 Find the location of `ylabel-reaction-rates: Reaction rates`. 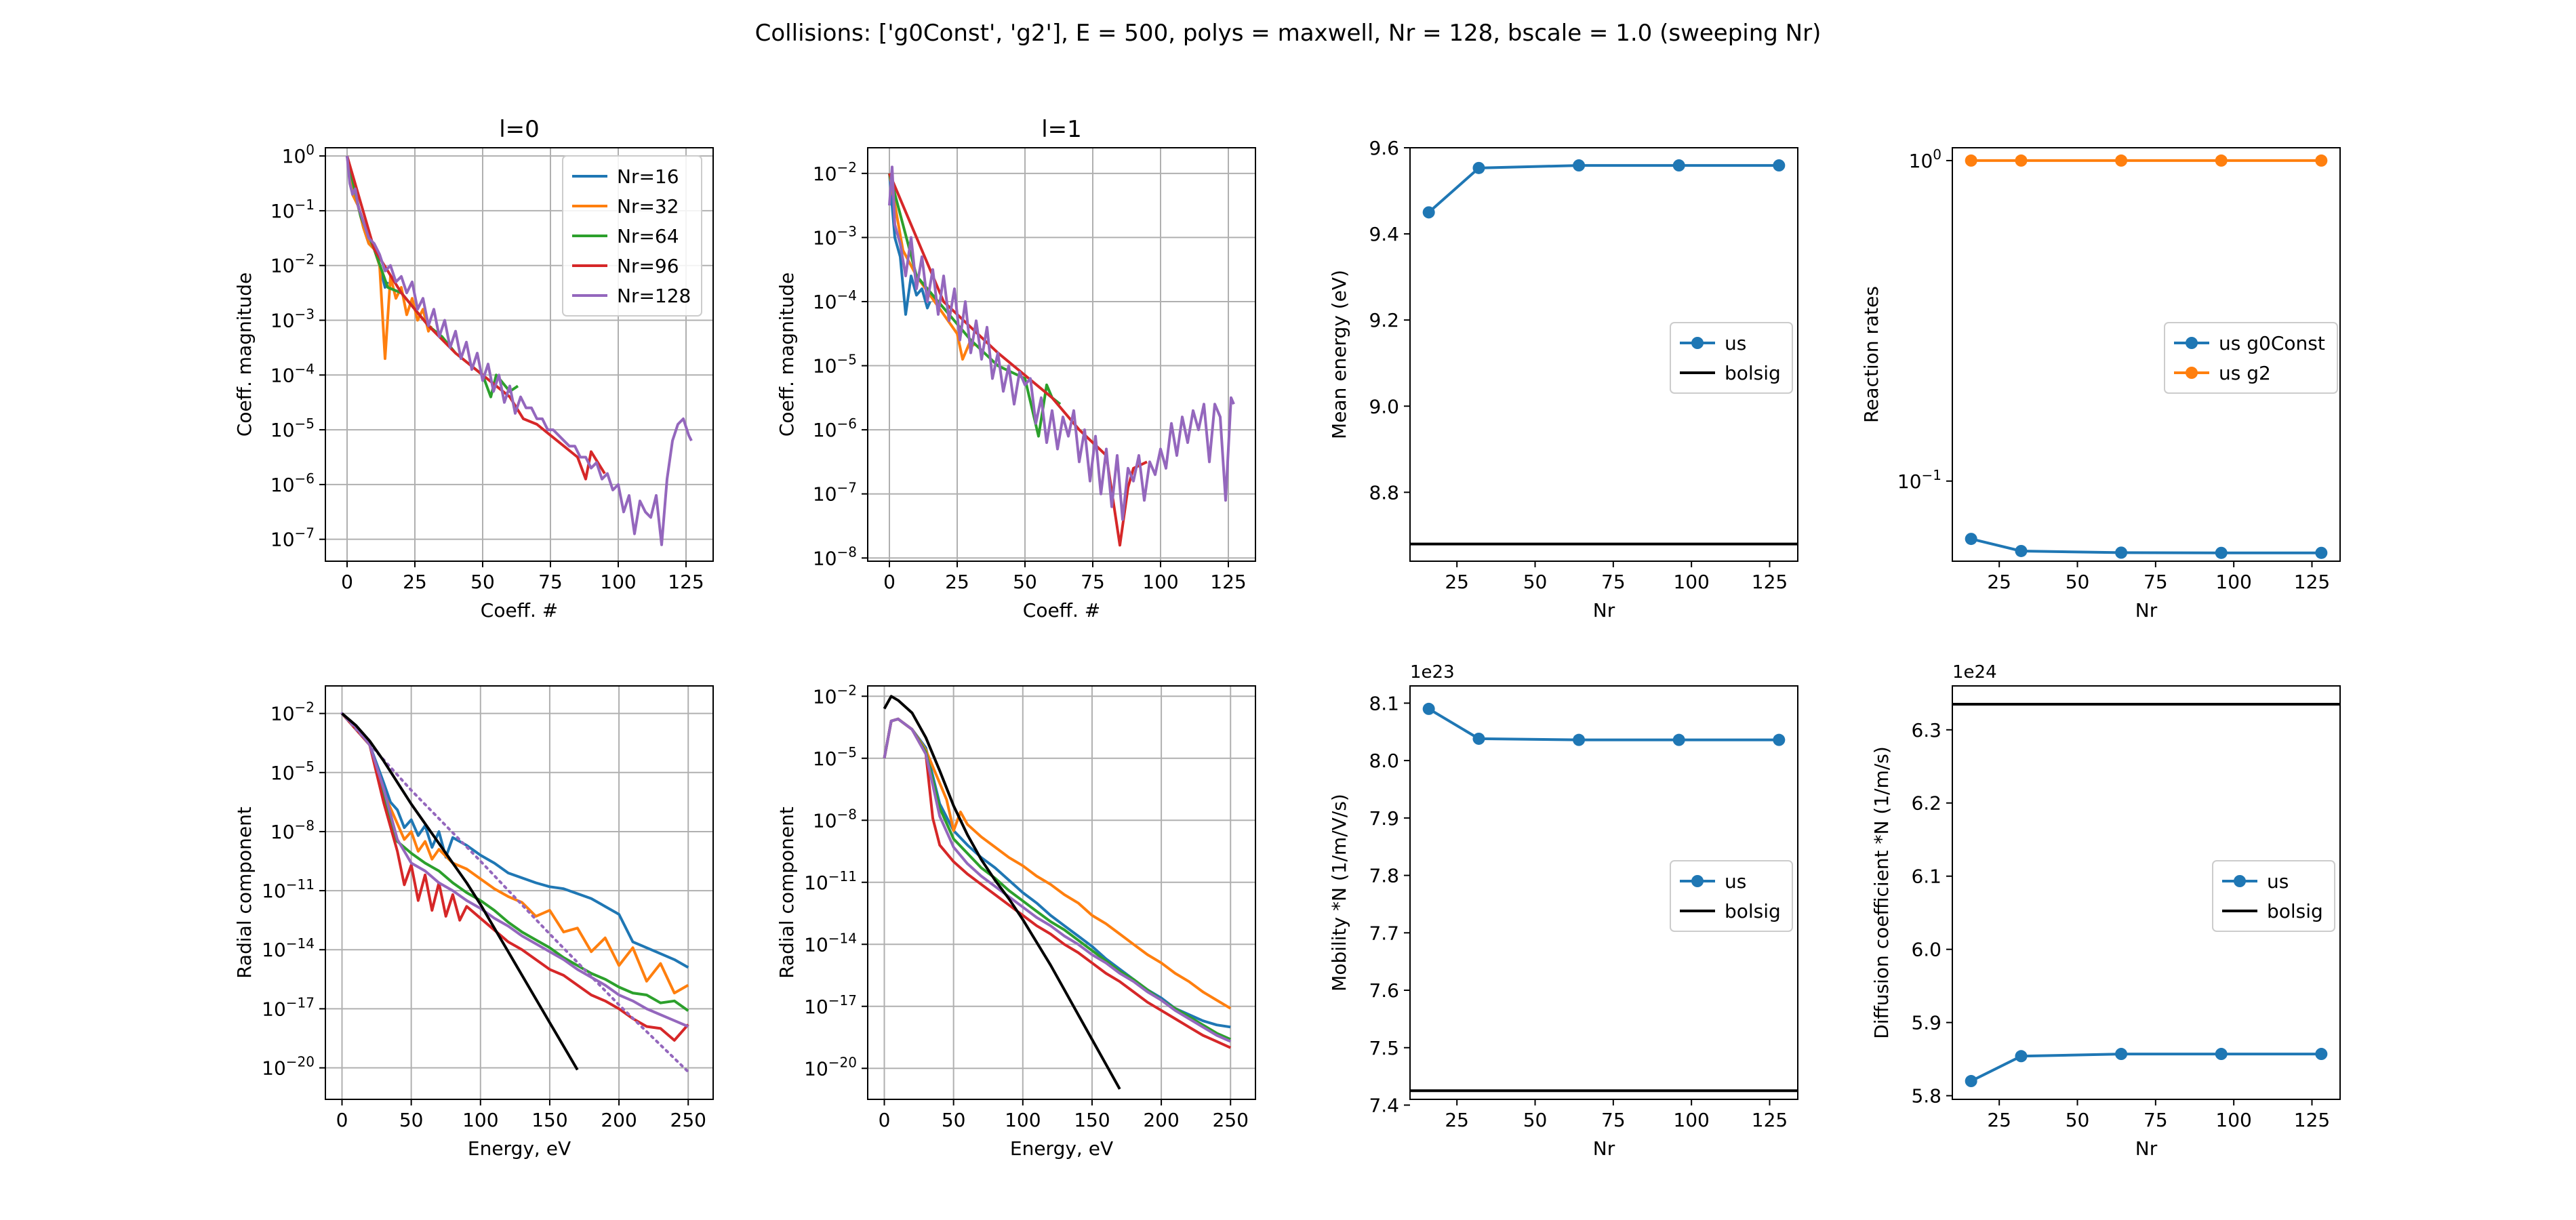

ylabel-reaction-rates: Reaction rates is located at coordinates (1871, 355).